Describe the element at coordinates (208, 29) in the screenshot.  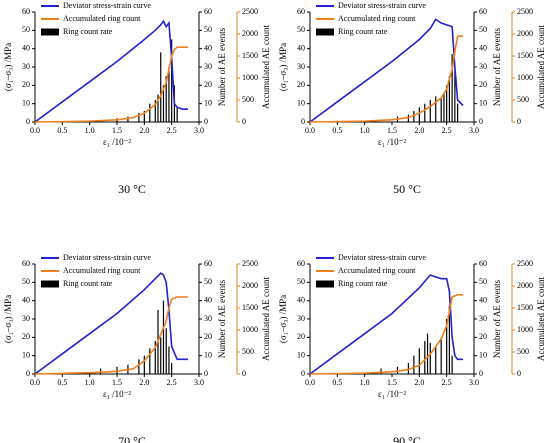
I see `y2-tick-label: 50` at that location.